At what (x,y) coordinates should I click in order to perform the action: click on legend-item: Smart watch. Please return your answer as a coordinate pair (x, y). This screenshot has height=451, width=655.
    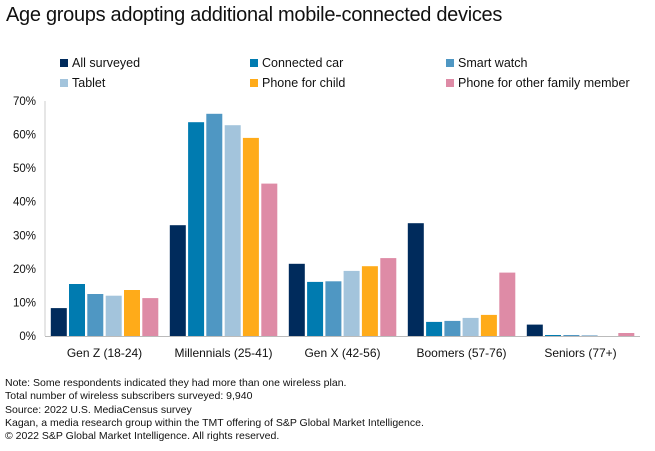
    Looking at the image, I should click on (486, 63).